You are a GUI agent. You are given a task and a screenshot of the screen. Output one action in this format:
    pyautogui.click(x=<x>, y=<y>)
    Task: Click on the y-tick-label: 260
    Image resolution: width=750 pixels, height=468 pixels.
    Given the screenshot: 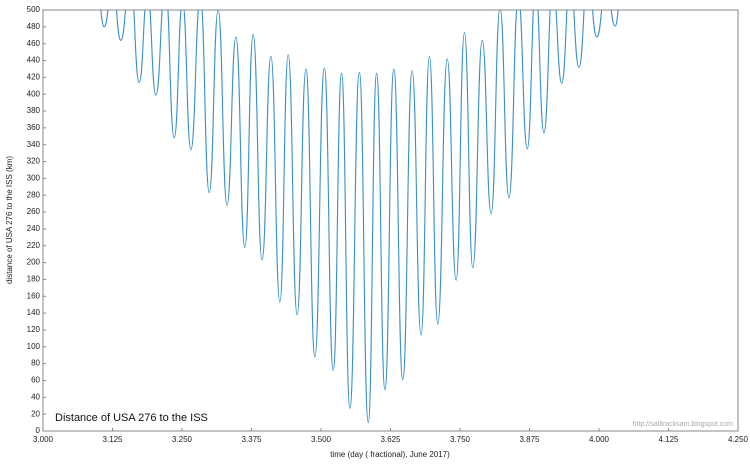 What is the action you would take?
    pyautogui.click(x=34, y=211)
    